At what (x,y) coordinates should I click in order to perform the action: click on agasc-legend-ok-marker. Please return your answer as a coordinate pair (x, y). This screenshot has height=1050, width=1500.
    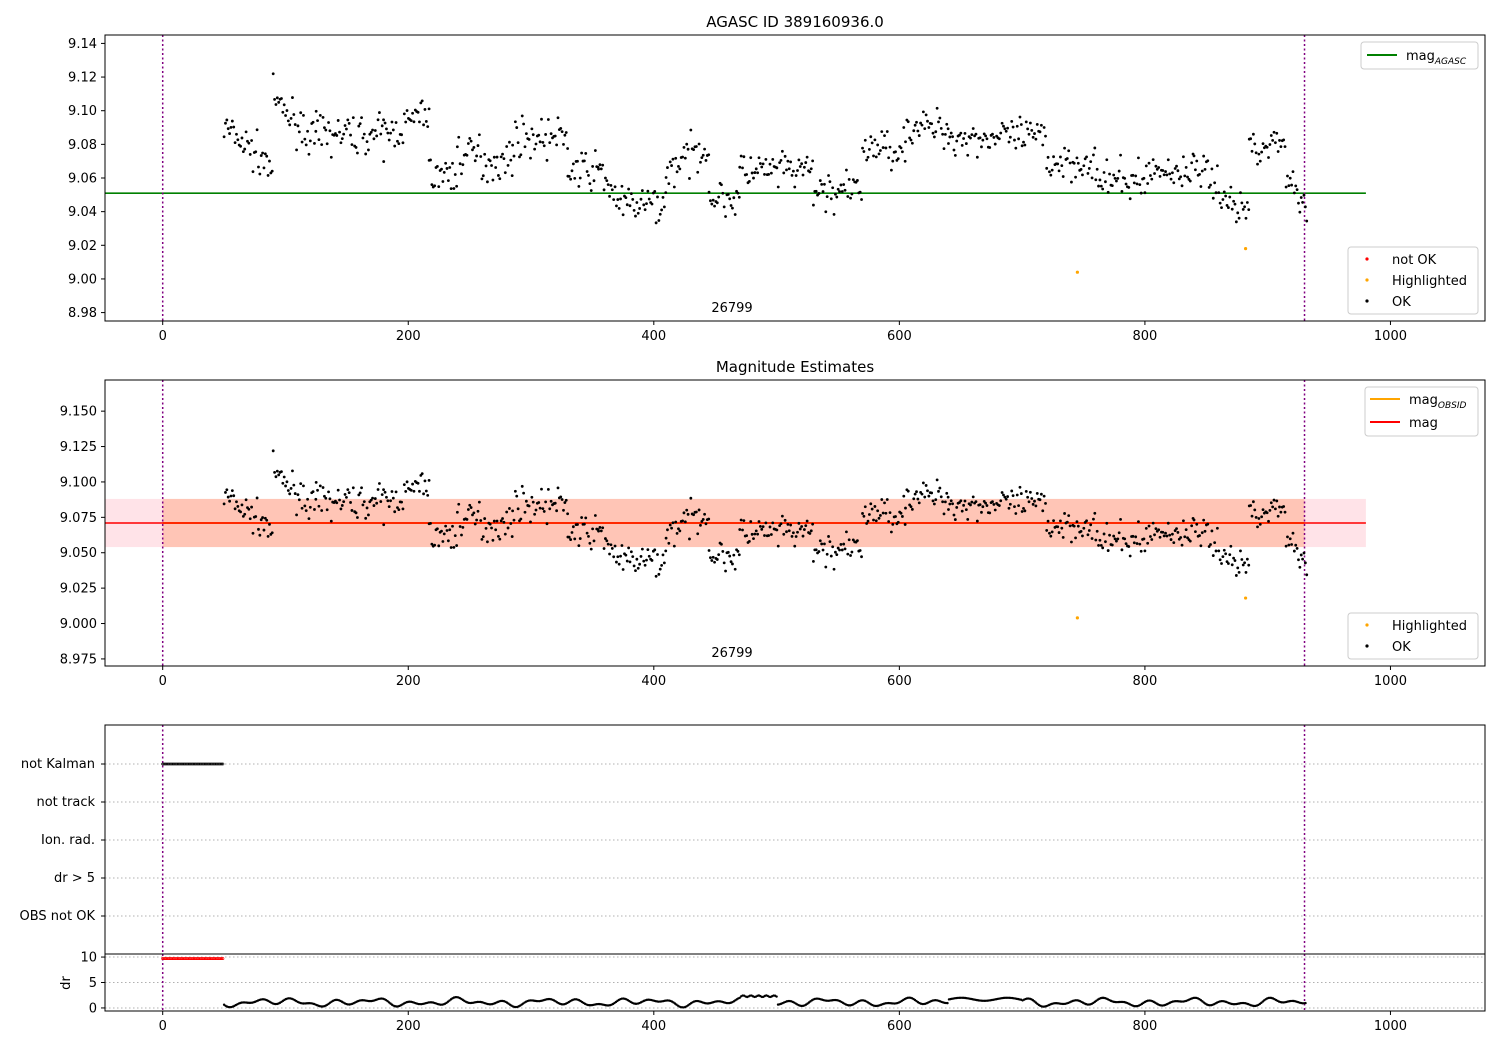
    Looking at the image, I should click on (1367, 301).